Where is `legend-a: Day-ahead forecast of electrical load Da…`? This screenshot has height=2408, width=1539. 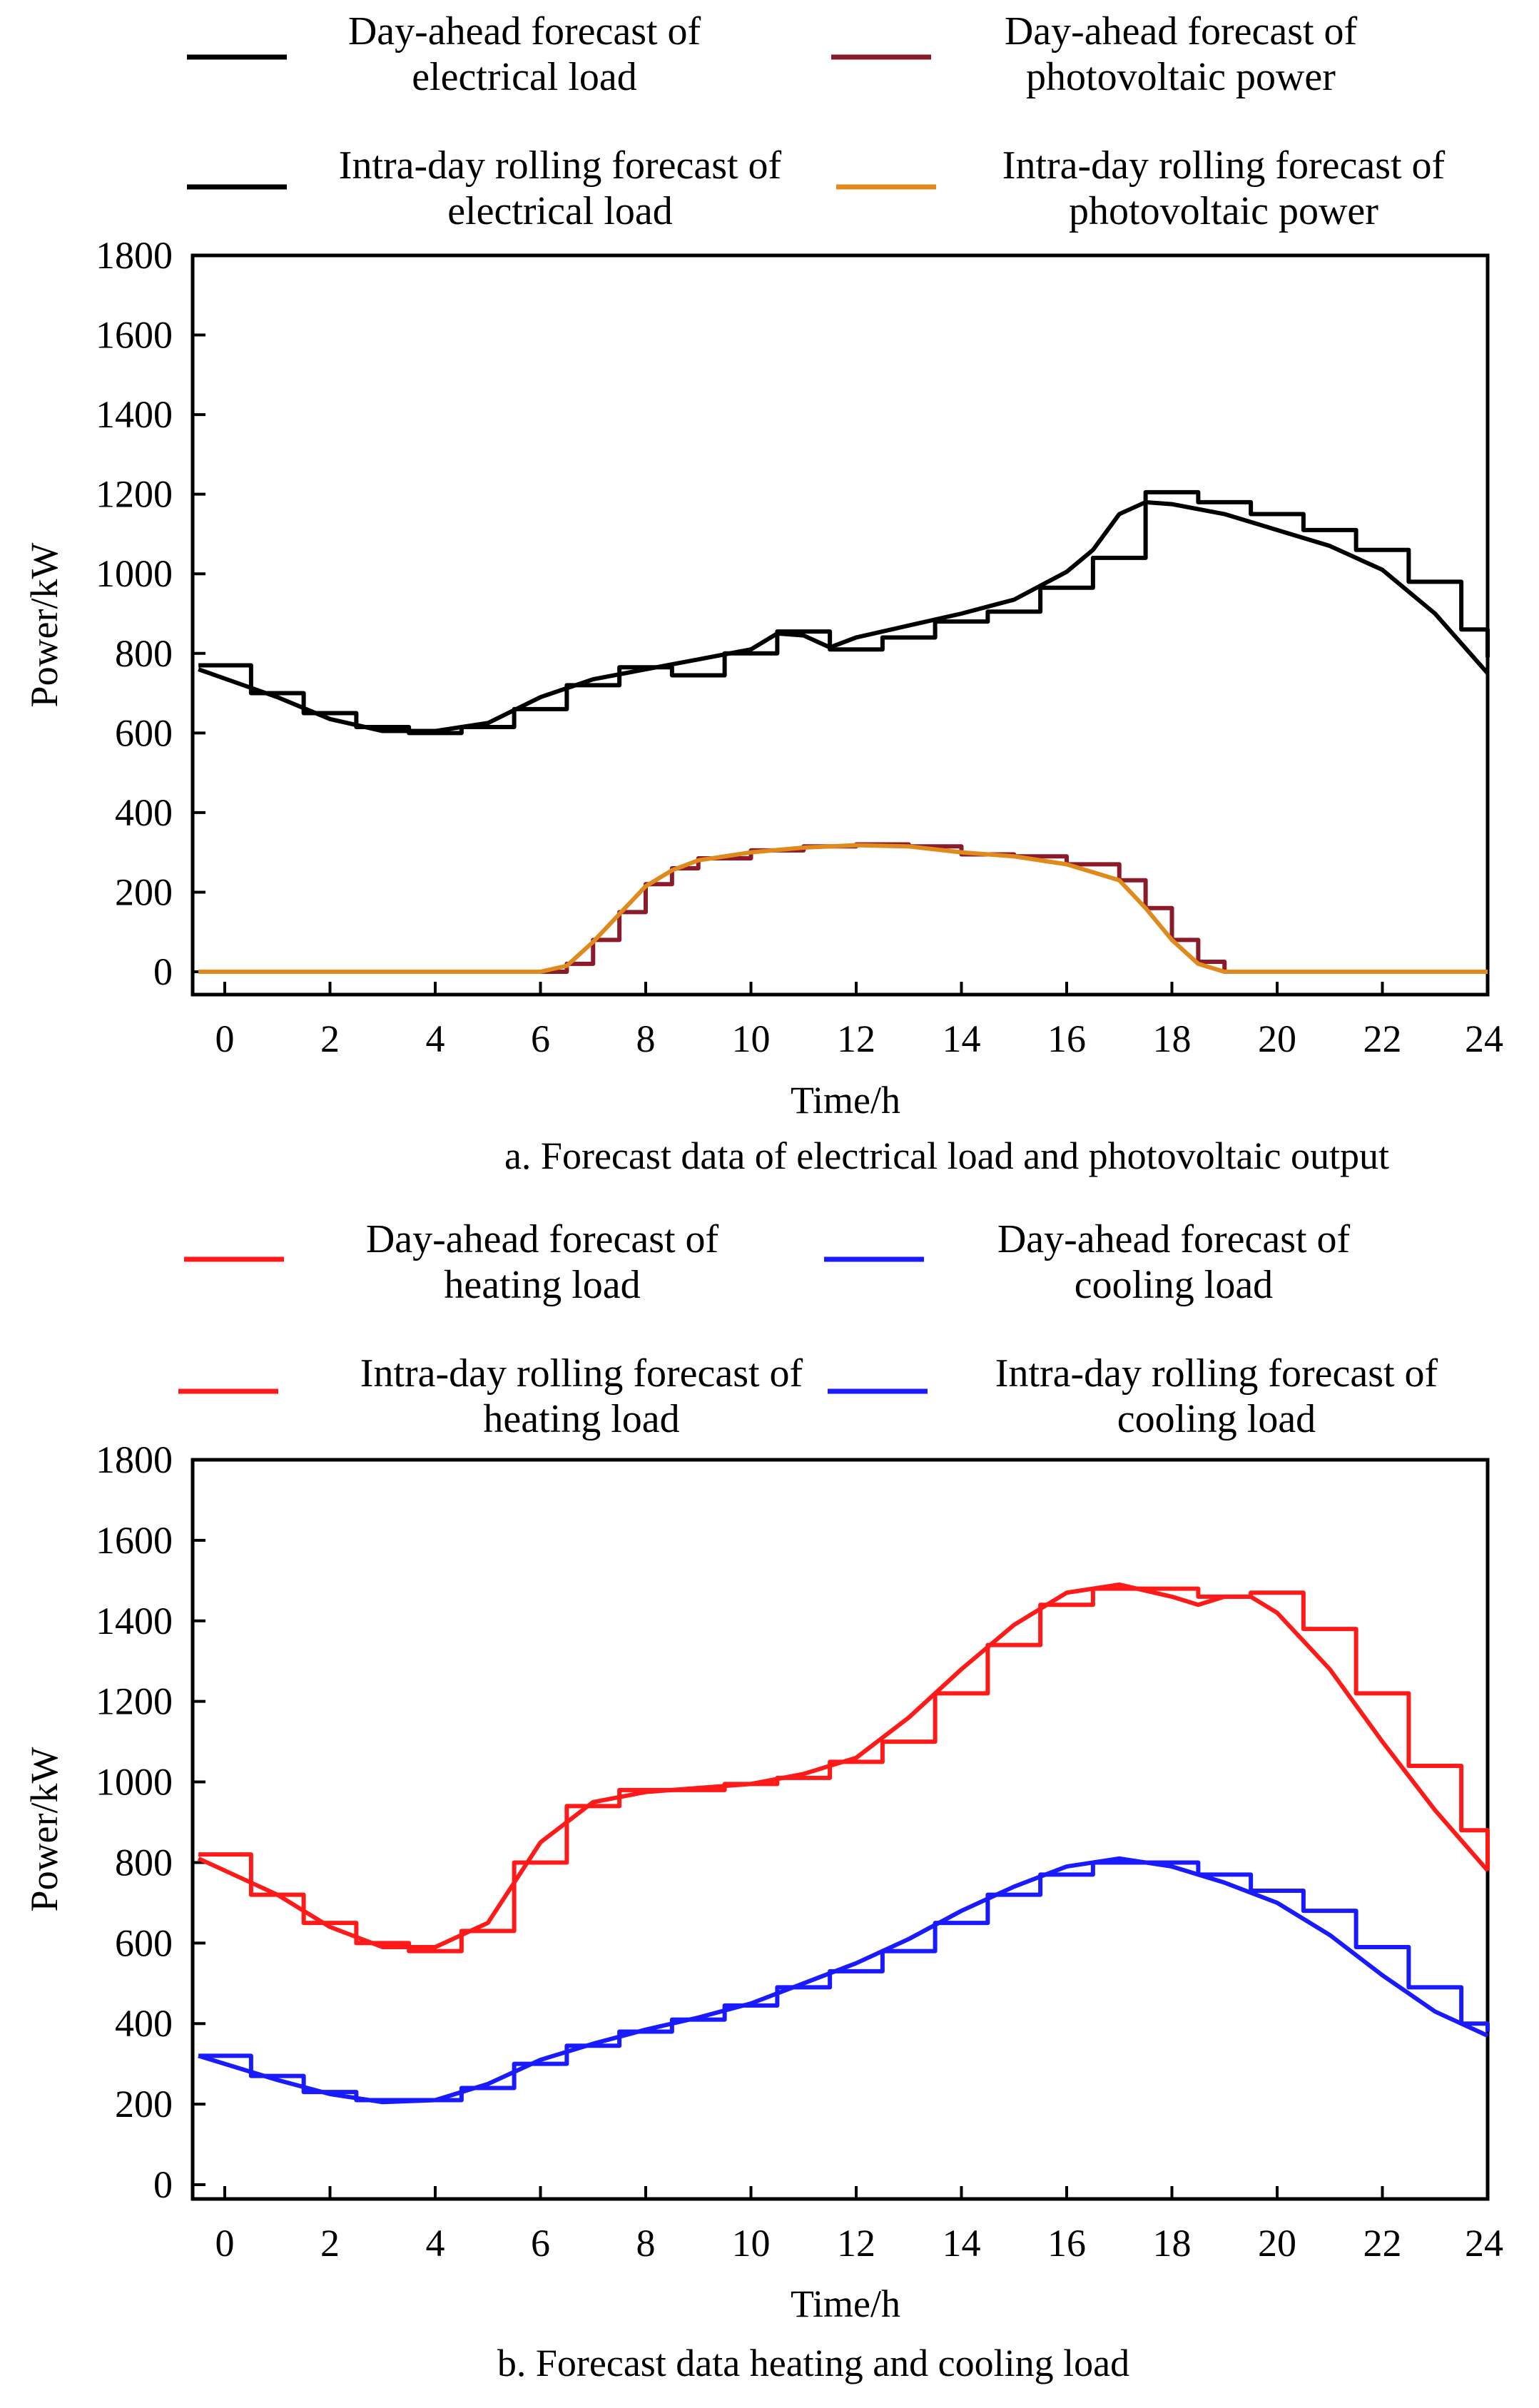
legend-a: Day-ahead forecast of electrical load Da… is located at coordinates (816, 121).